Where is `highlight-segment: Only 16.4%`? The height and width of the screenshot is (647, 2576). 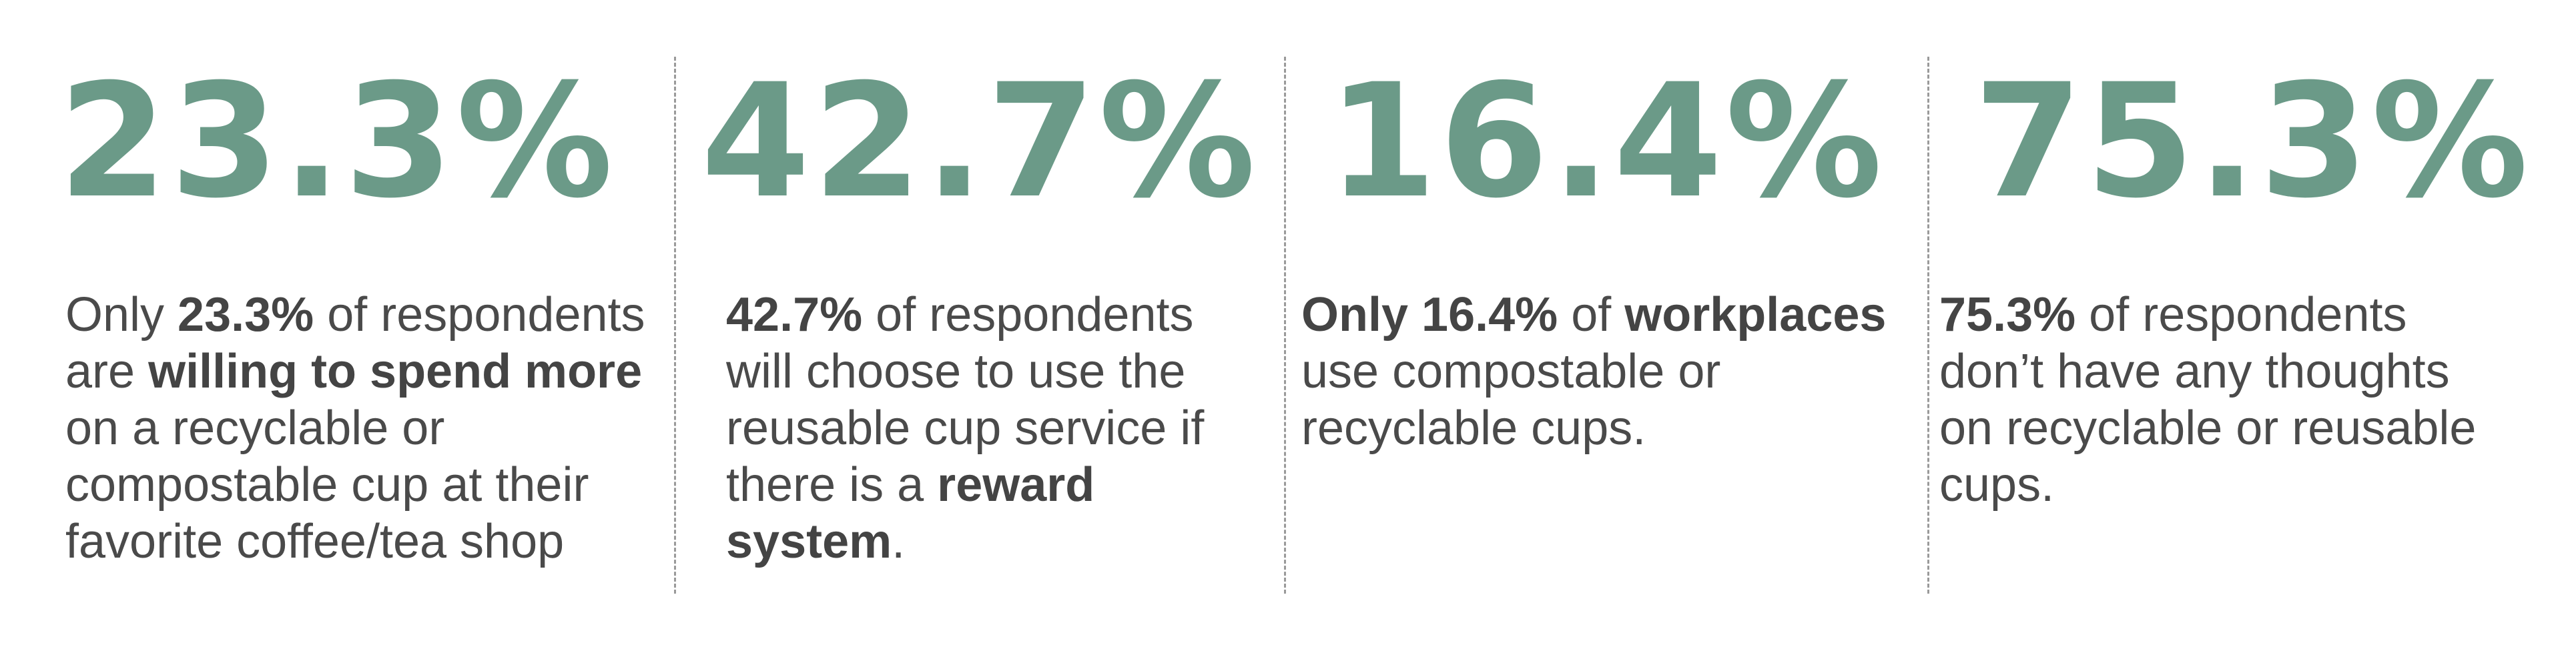
highlight-segment: Only 16.4% is located at coordinates (1429, 315).